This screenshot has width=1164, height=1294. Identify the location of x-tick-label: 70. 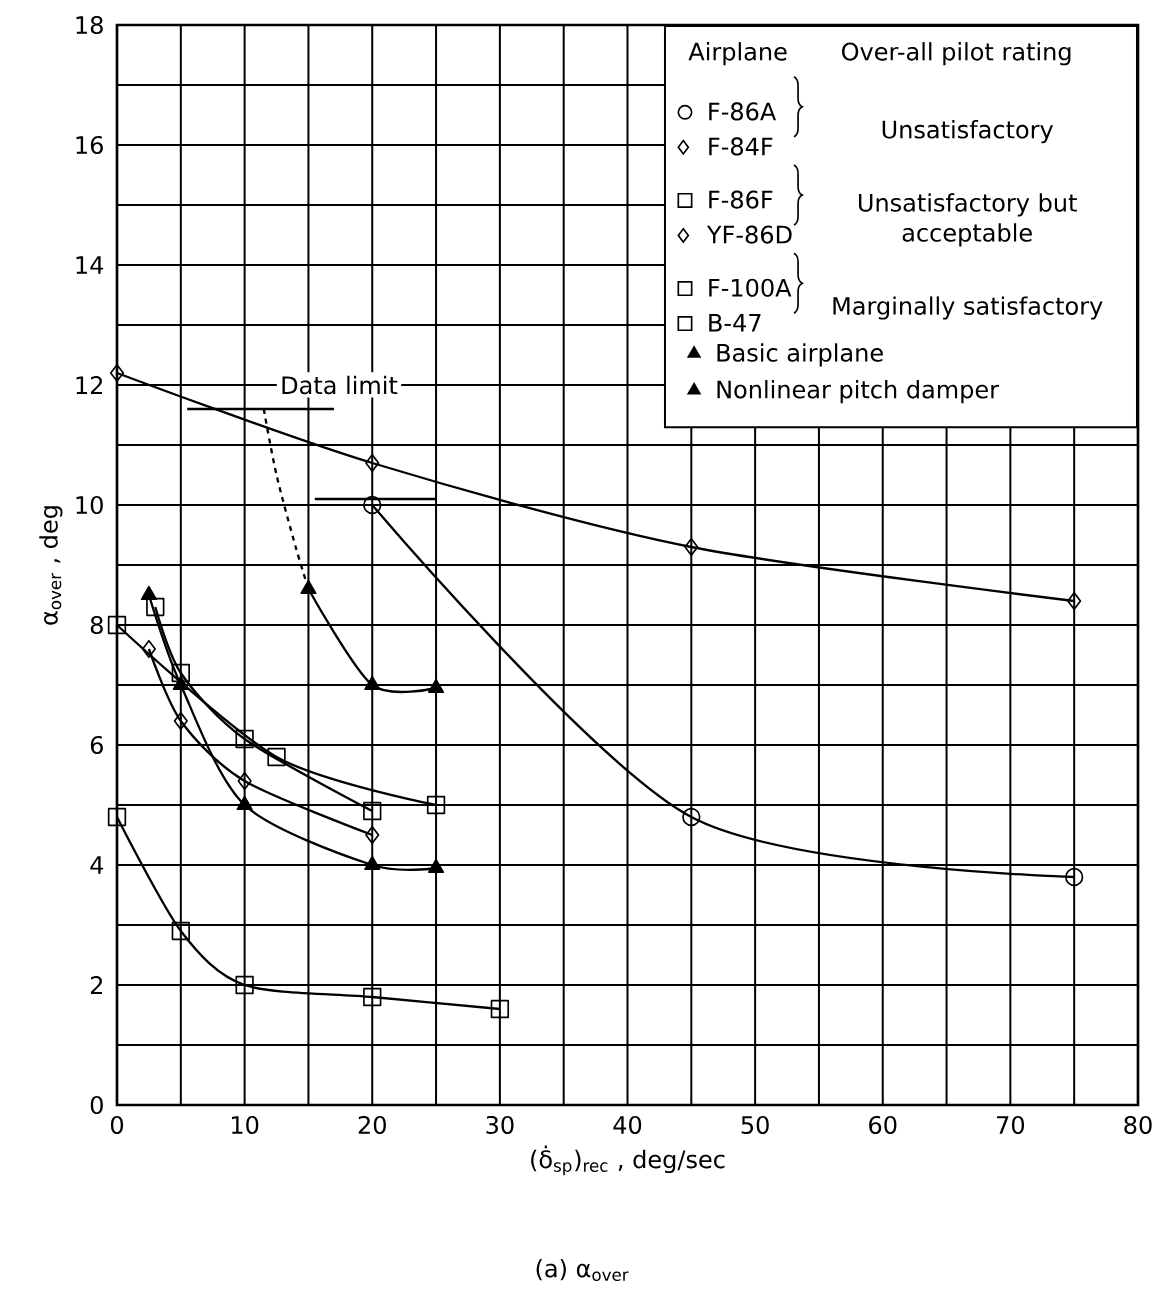
(1011, 1125).